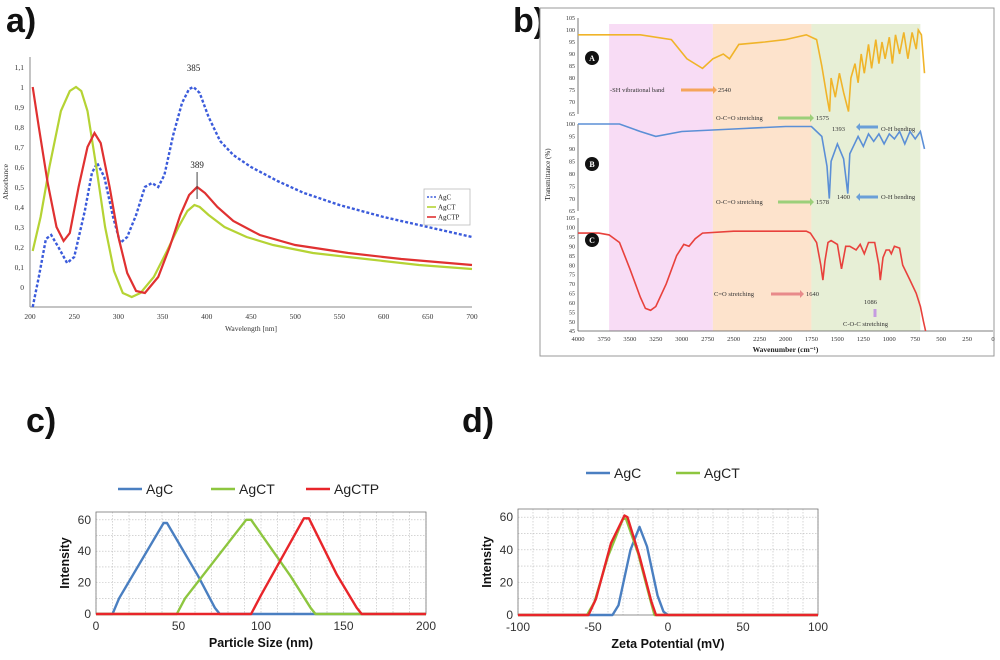 This screenshot has width=1000, height=660. I want to click on y-tick-label: 65, so click(572, 212).